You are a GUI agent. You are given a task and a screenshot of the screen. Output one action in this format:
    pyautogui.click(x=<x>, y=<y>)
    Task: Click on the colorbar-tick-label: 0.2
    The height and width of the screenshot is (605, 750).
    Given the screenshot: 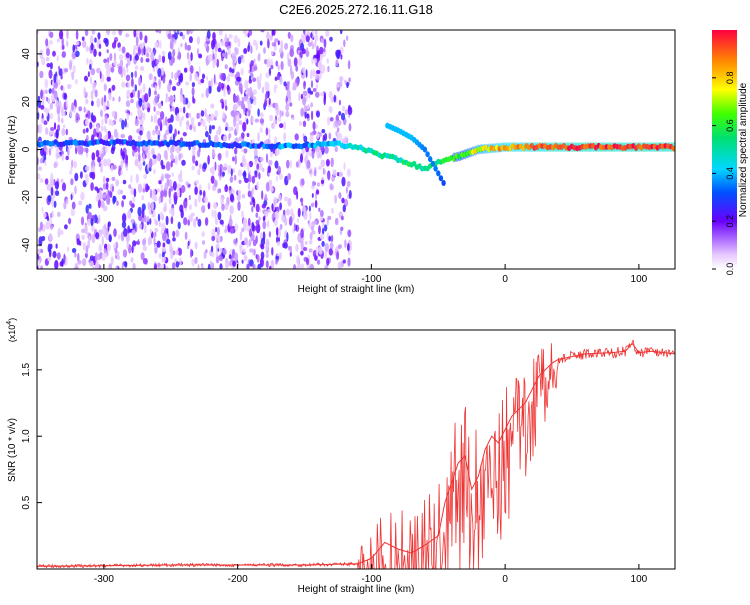 What is the action you would take?
    pyautogui.click(x=730, y=221)
    